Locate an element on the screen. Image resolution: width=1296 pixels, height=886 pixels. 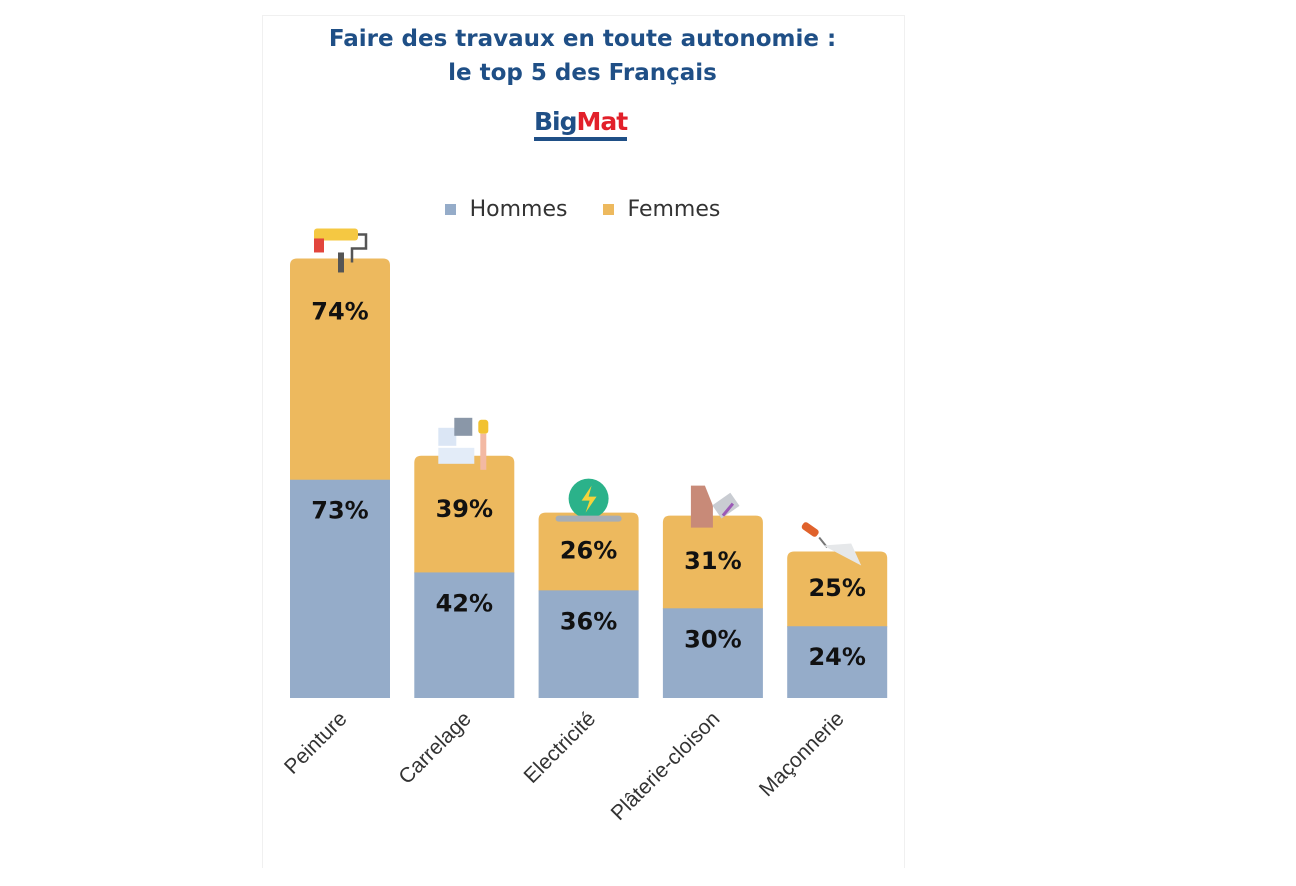
electricity-icon is located at coordinates (588, 500).